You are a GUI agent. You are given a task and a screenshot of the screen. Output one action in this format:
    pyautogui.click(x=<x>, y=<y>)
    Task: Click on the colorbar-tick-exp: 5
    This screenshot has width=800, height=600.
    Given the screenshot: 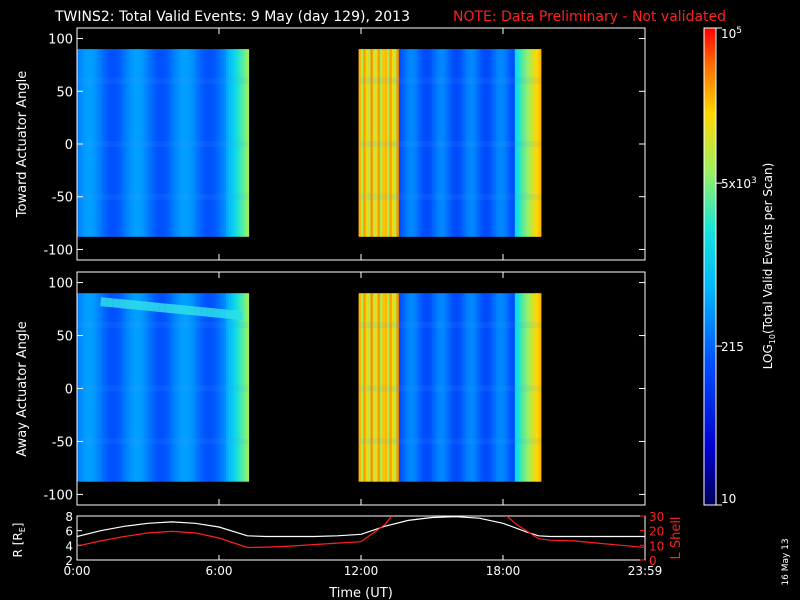 What is the action you would take?
    pyautogui.click(x=739, y=31)
    